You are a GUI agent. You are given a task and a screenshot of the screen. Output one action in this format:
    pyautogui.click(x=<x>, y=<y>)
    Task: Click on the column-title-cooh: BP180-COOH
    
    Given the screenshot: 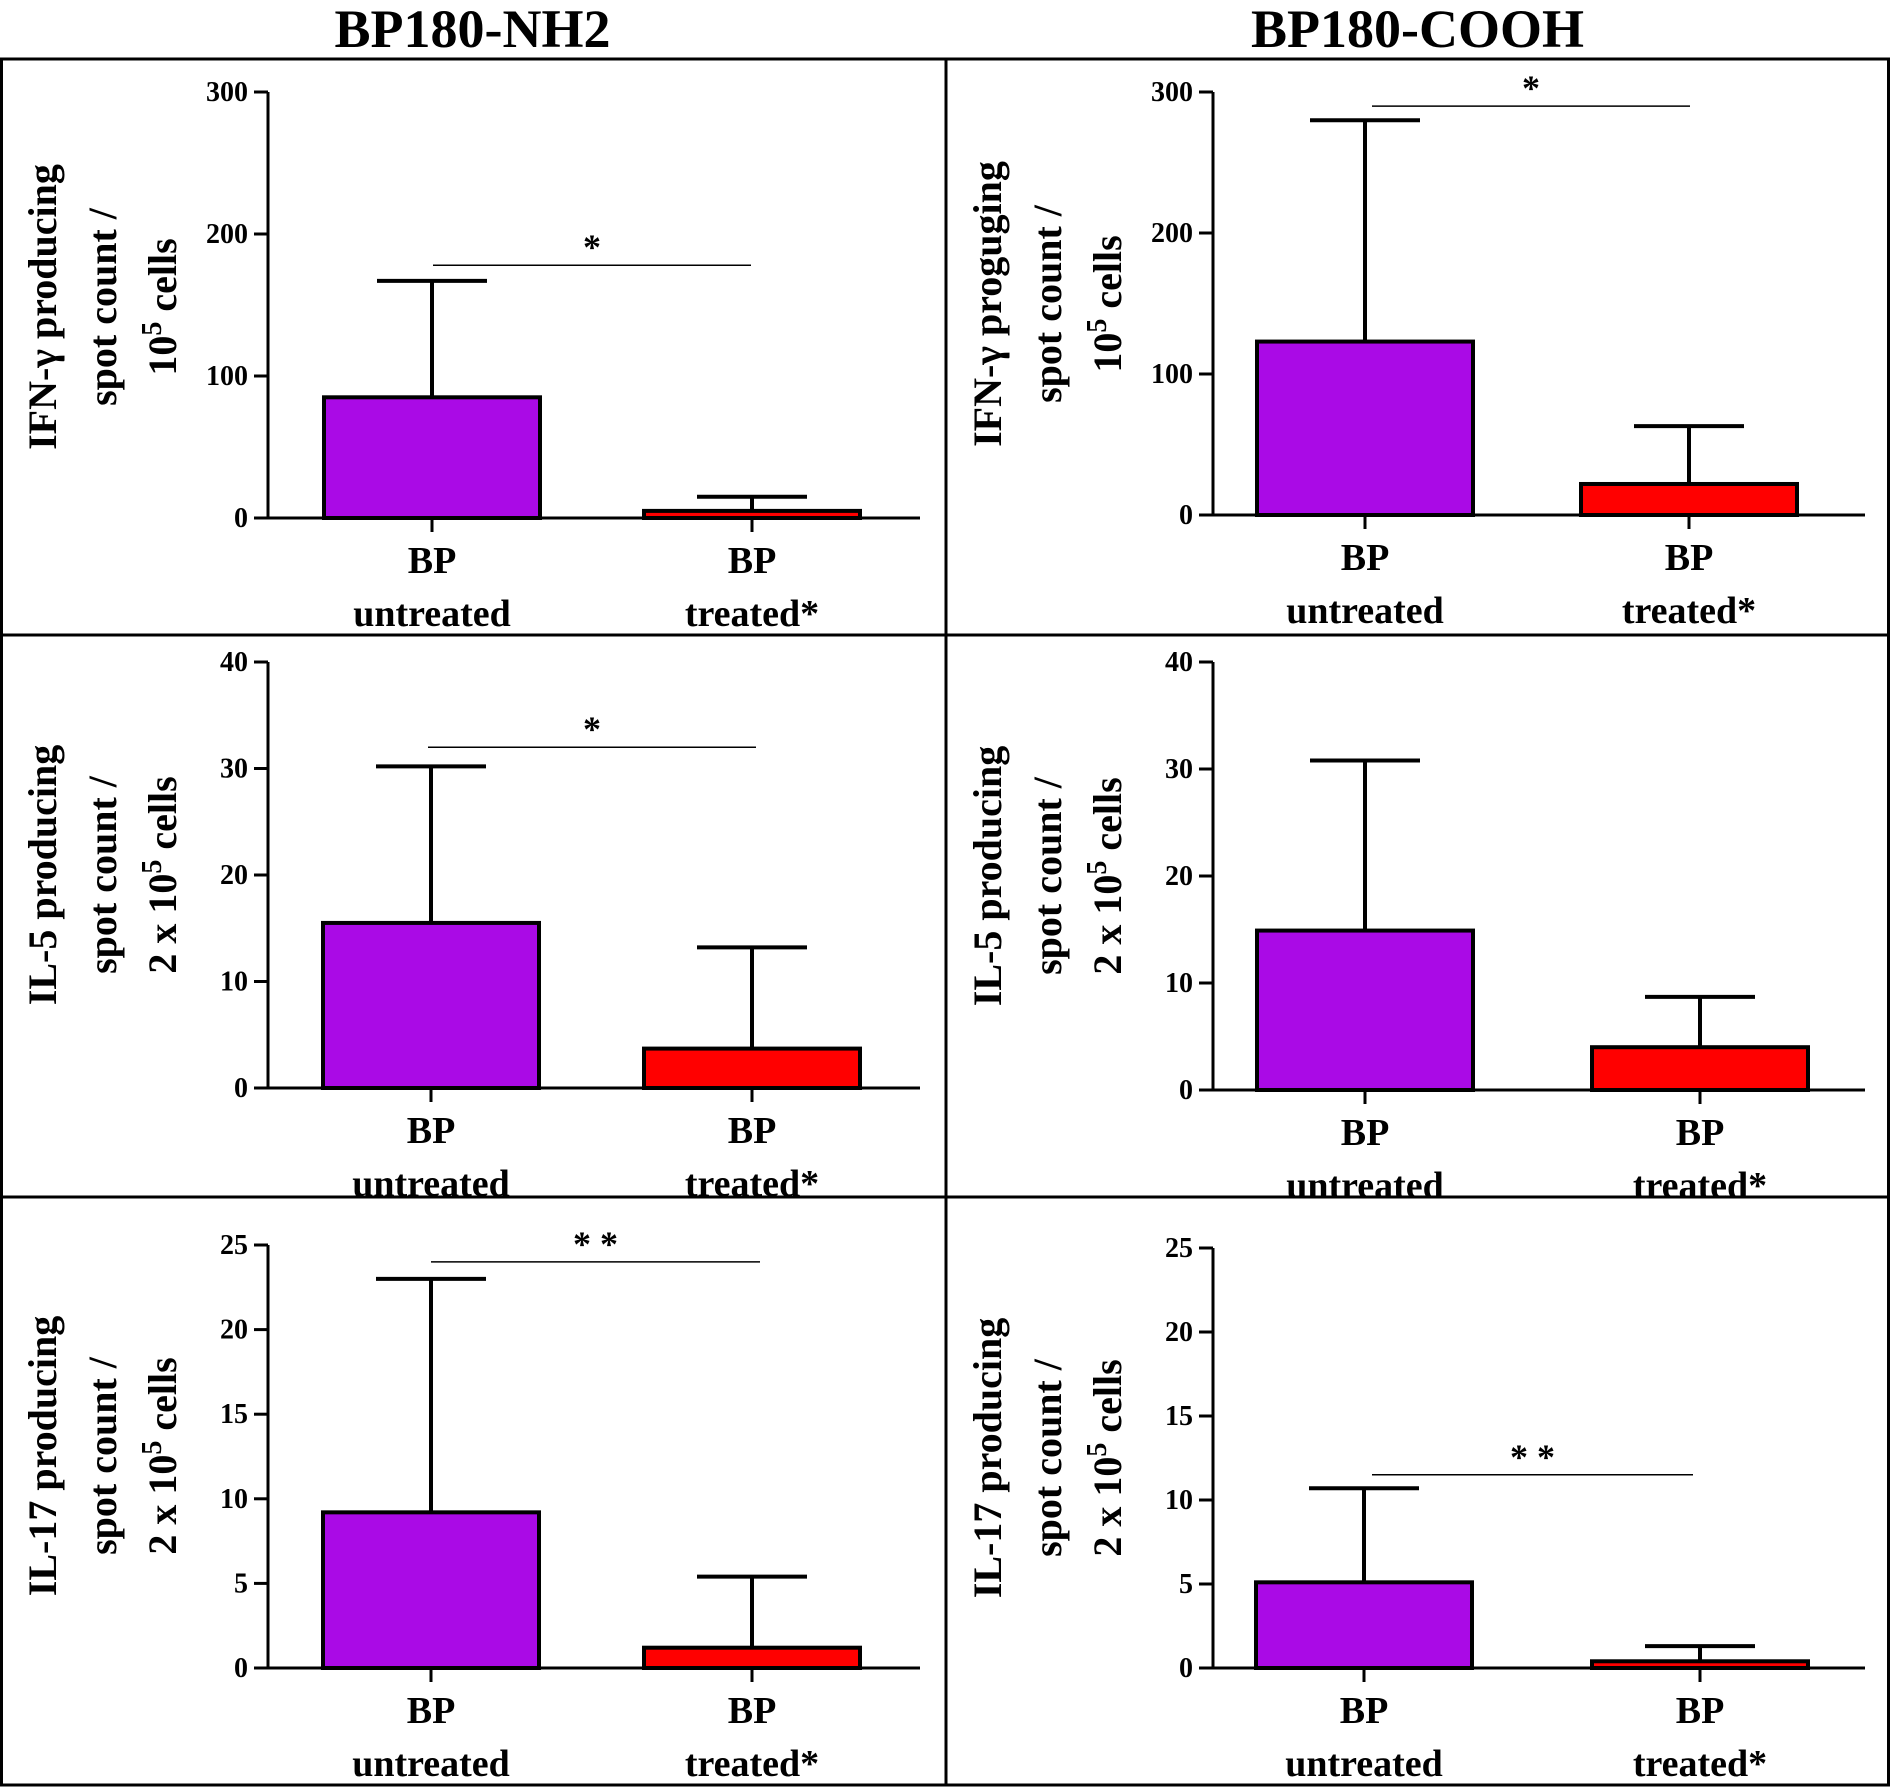 What is the action you would take?
    pyautogui.click(x=1417, y=29)
    